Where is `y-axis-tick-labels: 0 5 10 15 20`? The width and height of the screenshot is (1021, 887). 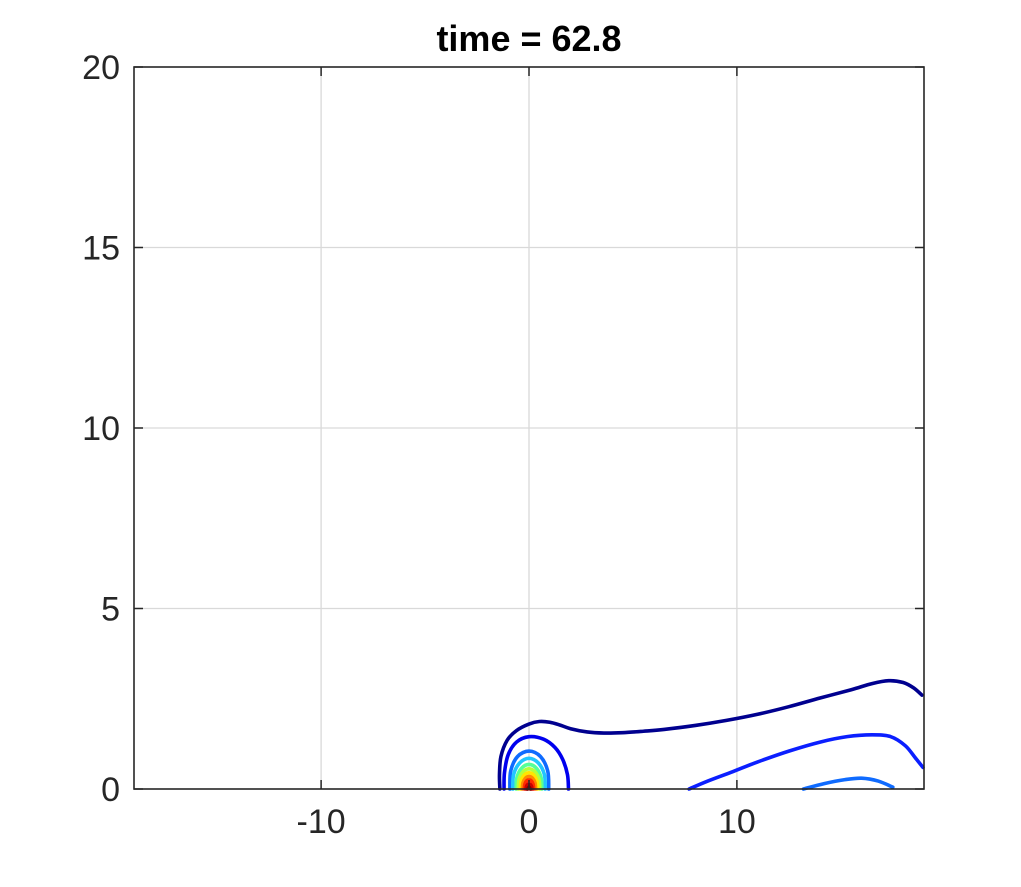 y-axis-tick-labels: 0 5 10 15 20 is located at coordinates (101, 429).